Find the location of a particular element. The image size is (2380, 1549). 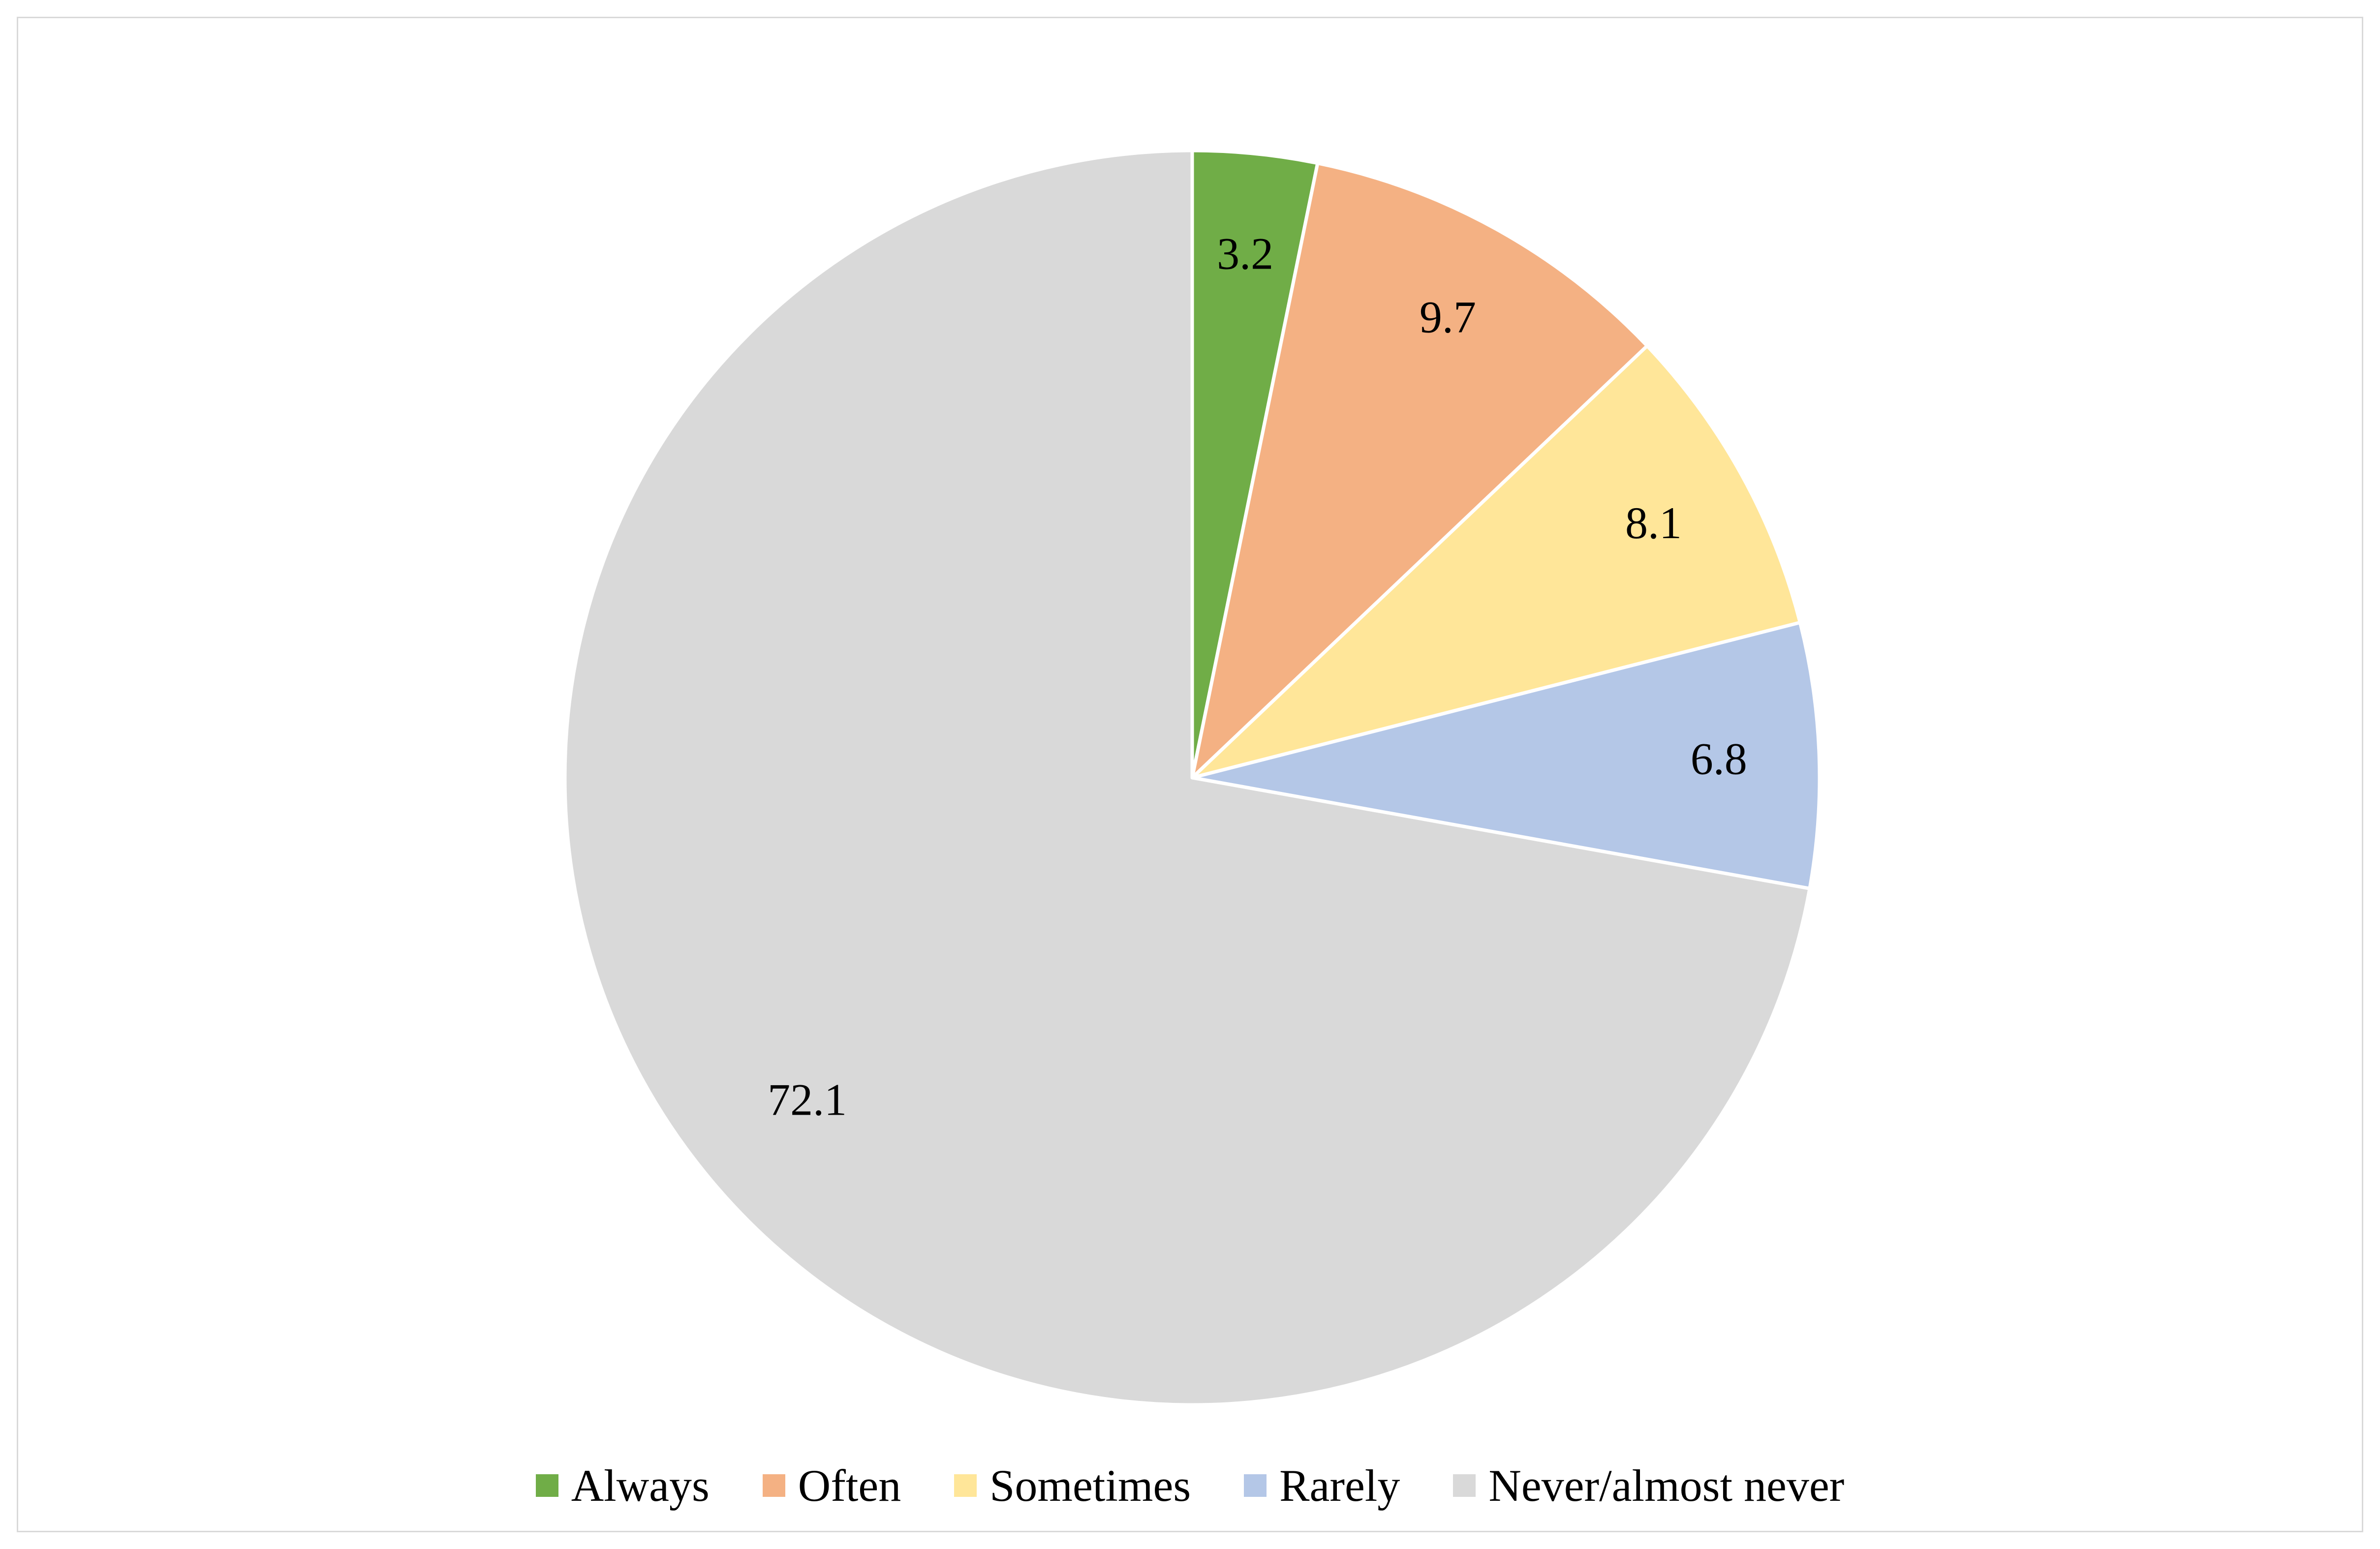

legend-label: Rarely is located at coordinates (1339, 1485).